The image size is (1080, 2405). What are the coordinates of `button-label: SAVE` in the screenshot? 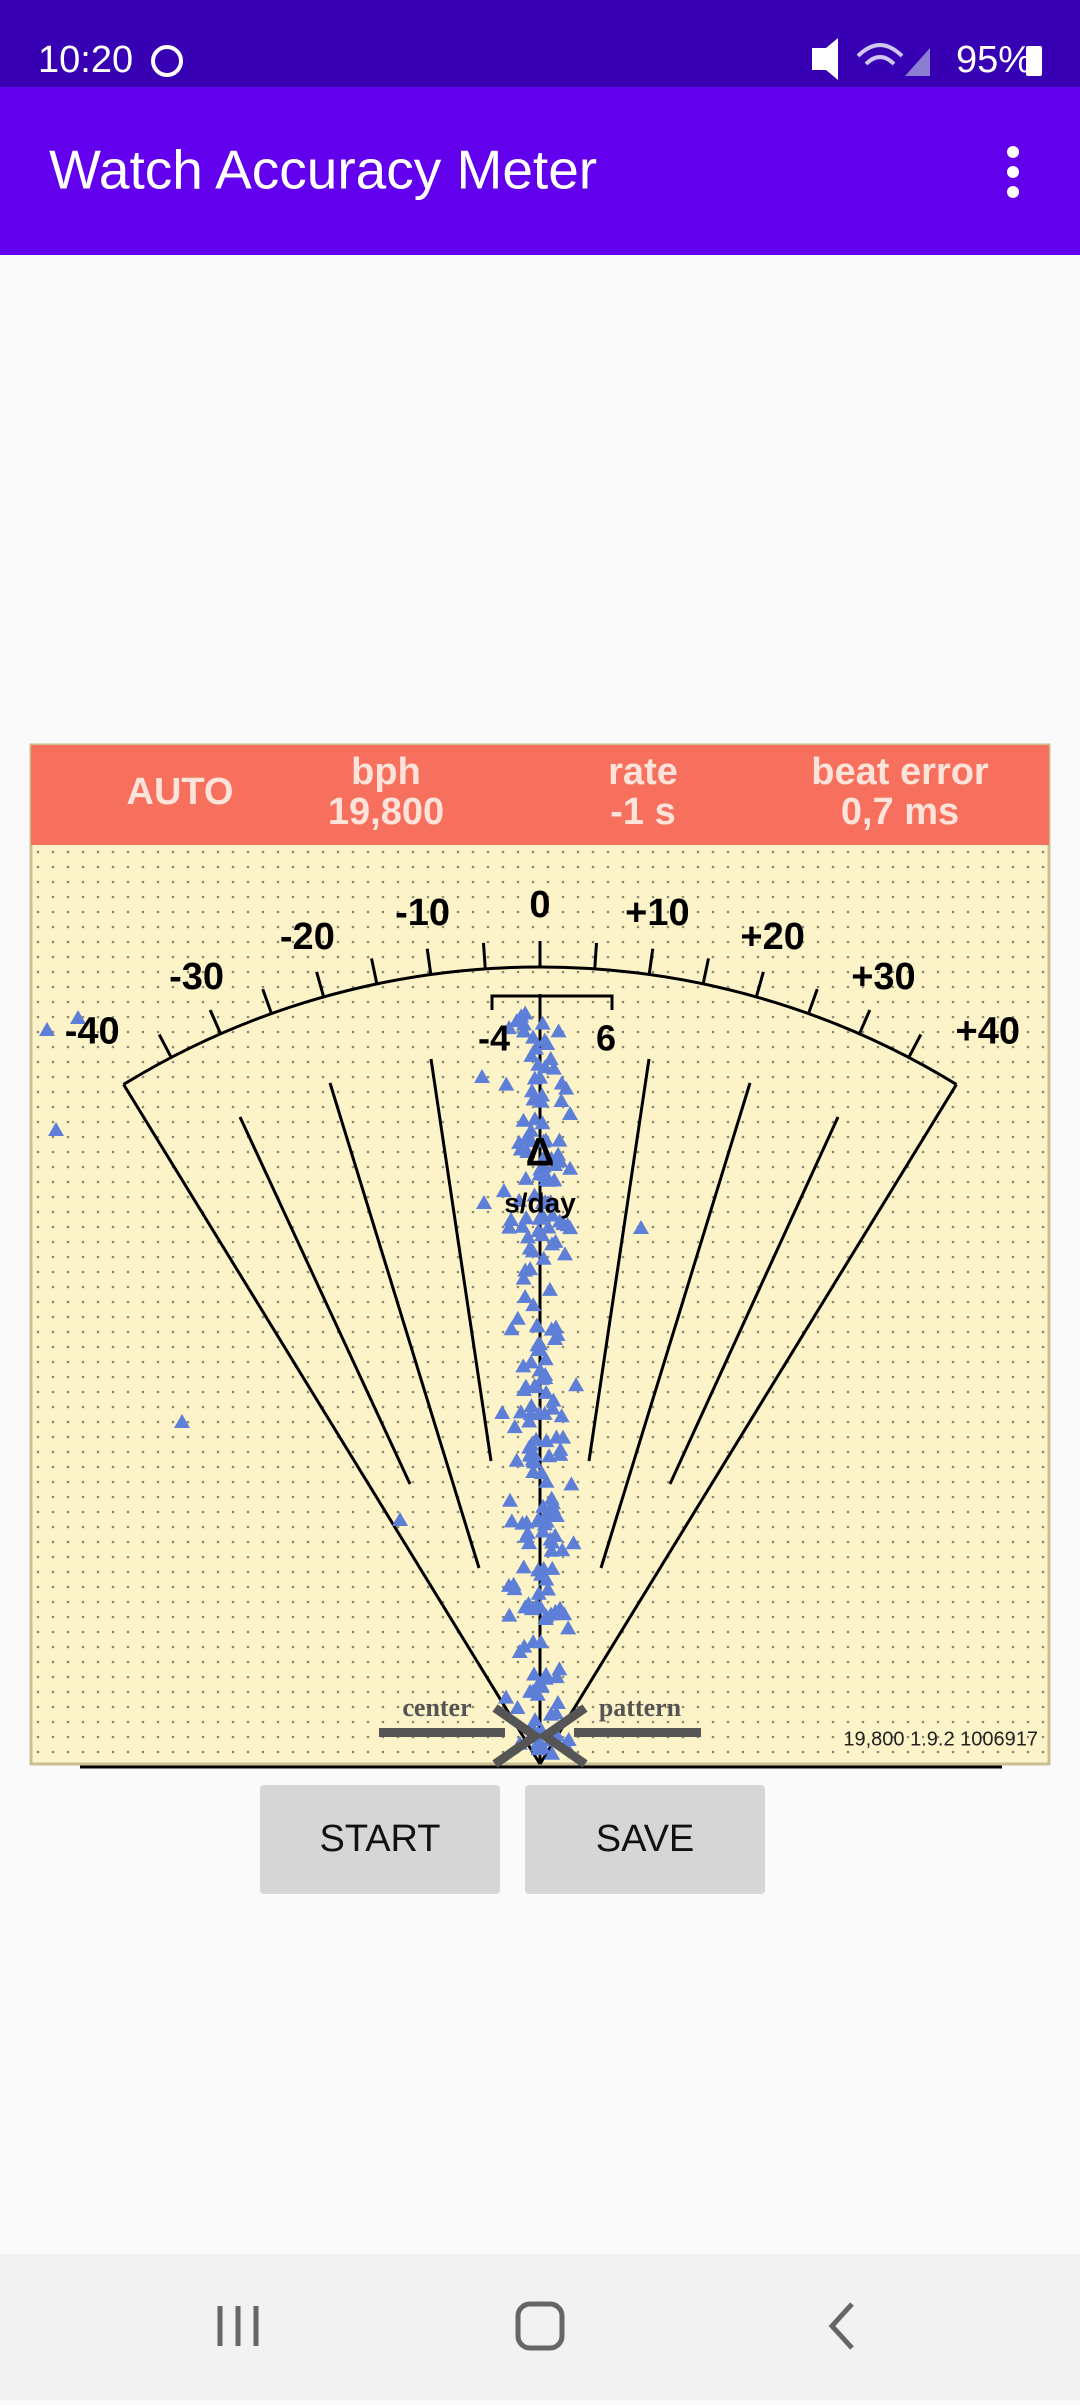 It's located at (645, 1839).